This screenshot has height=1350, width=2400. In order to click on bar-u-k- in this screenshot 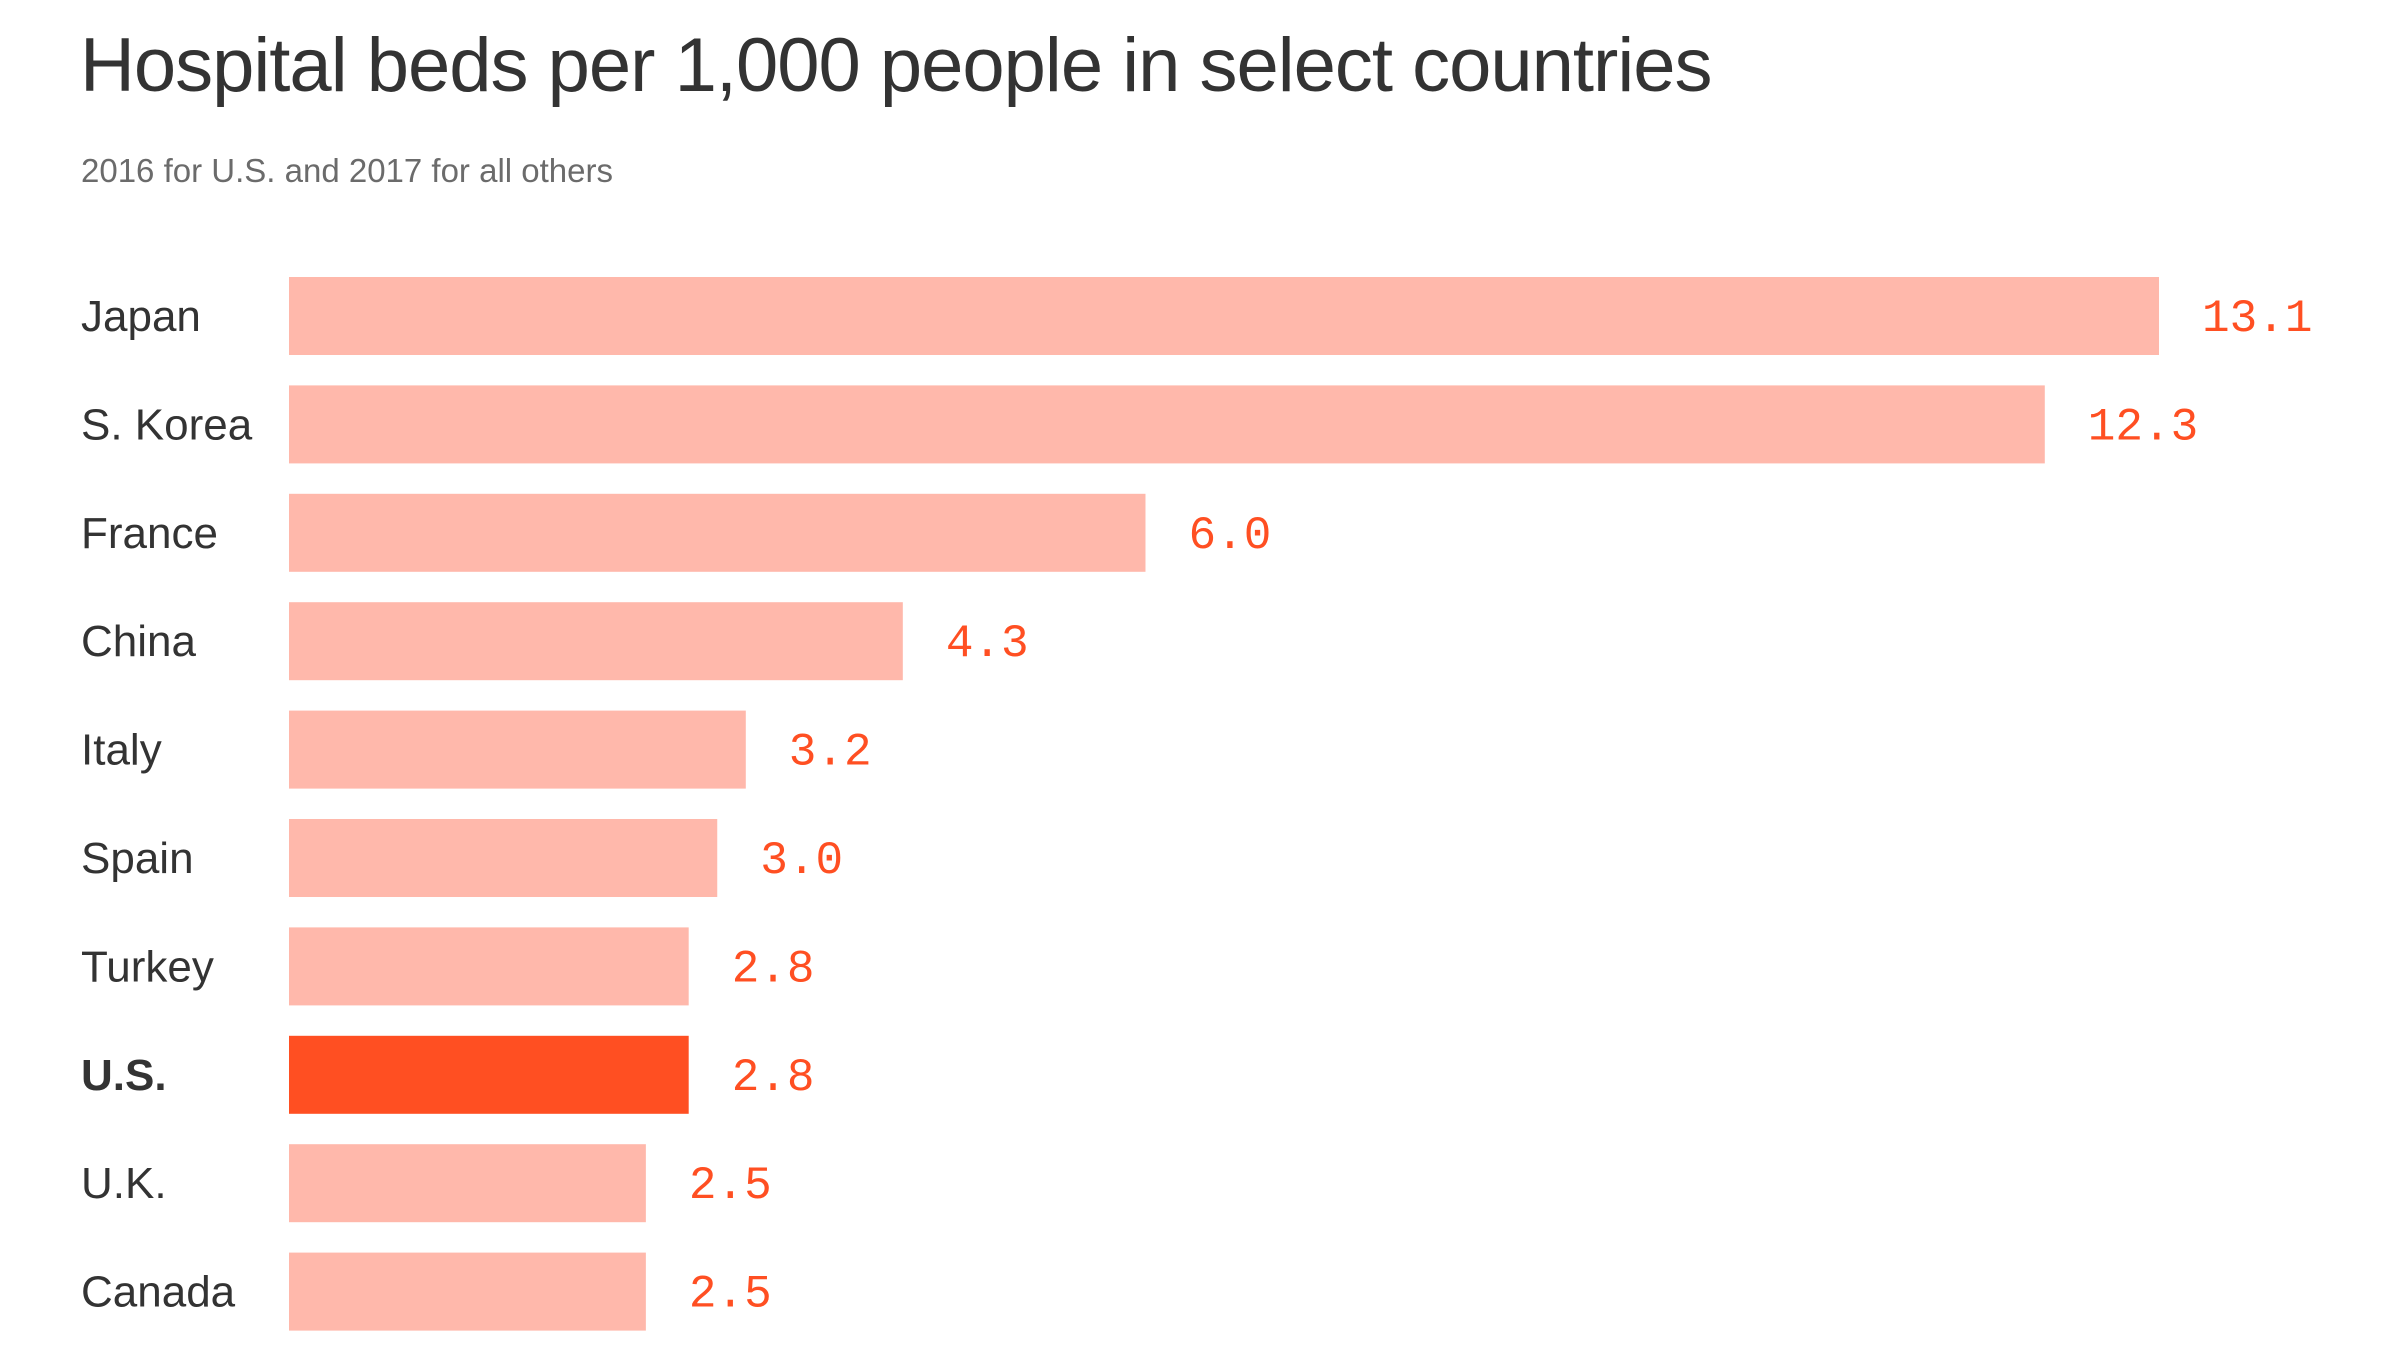, I will do `click(467, 1183)`.